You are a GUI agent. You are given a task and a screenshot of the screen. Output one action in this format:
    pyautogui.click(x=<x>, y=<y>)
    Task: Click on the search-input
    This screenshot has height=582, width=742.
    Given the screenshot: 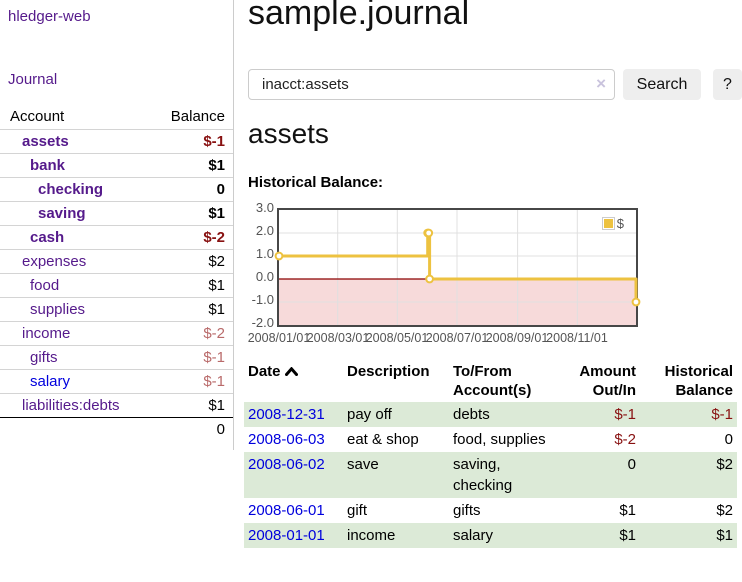 What is the action you would take?
    pyautogui.click(x=431, y=84)
    